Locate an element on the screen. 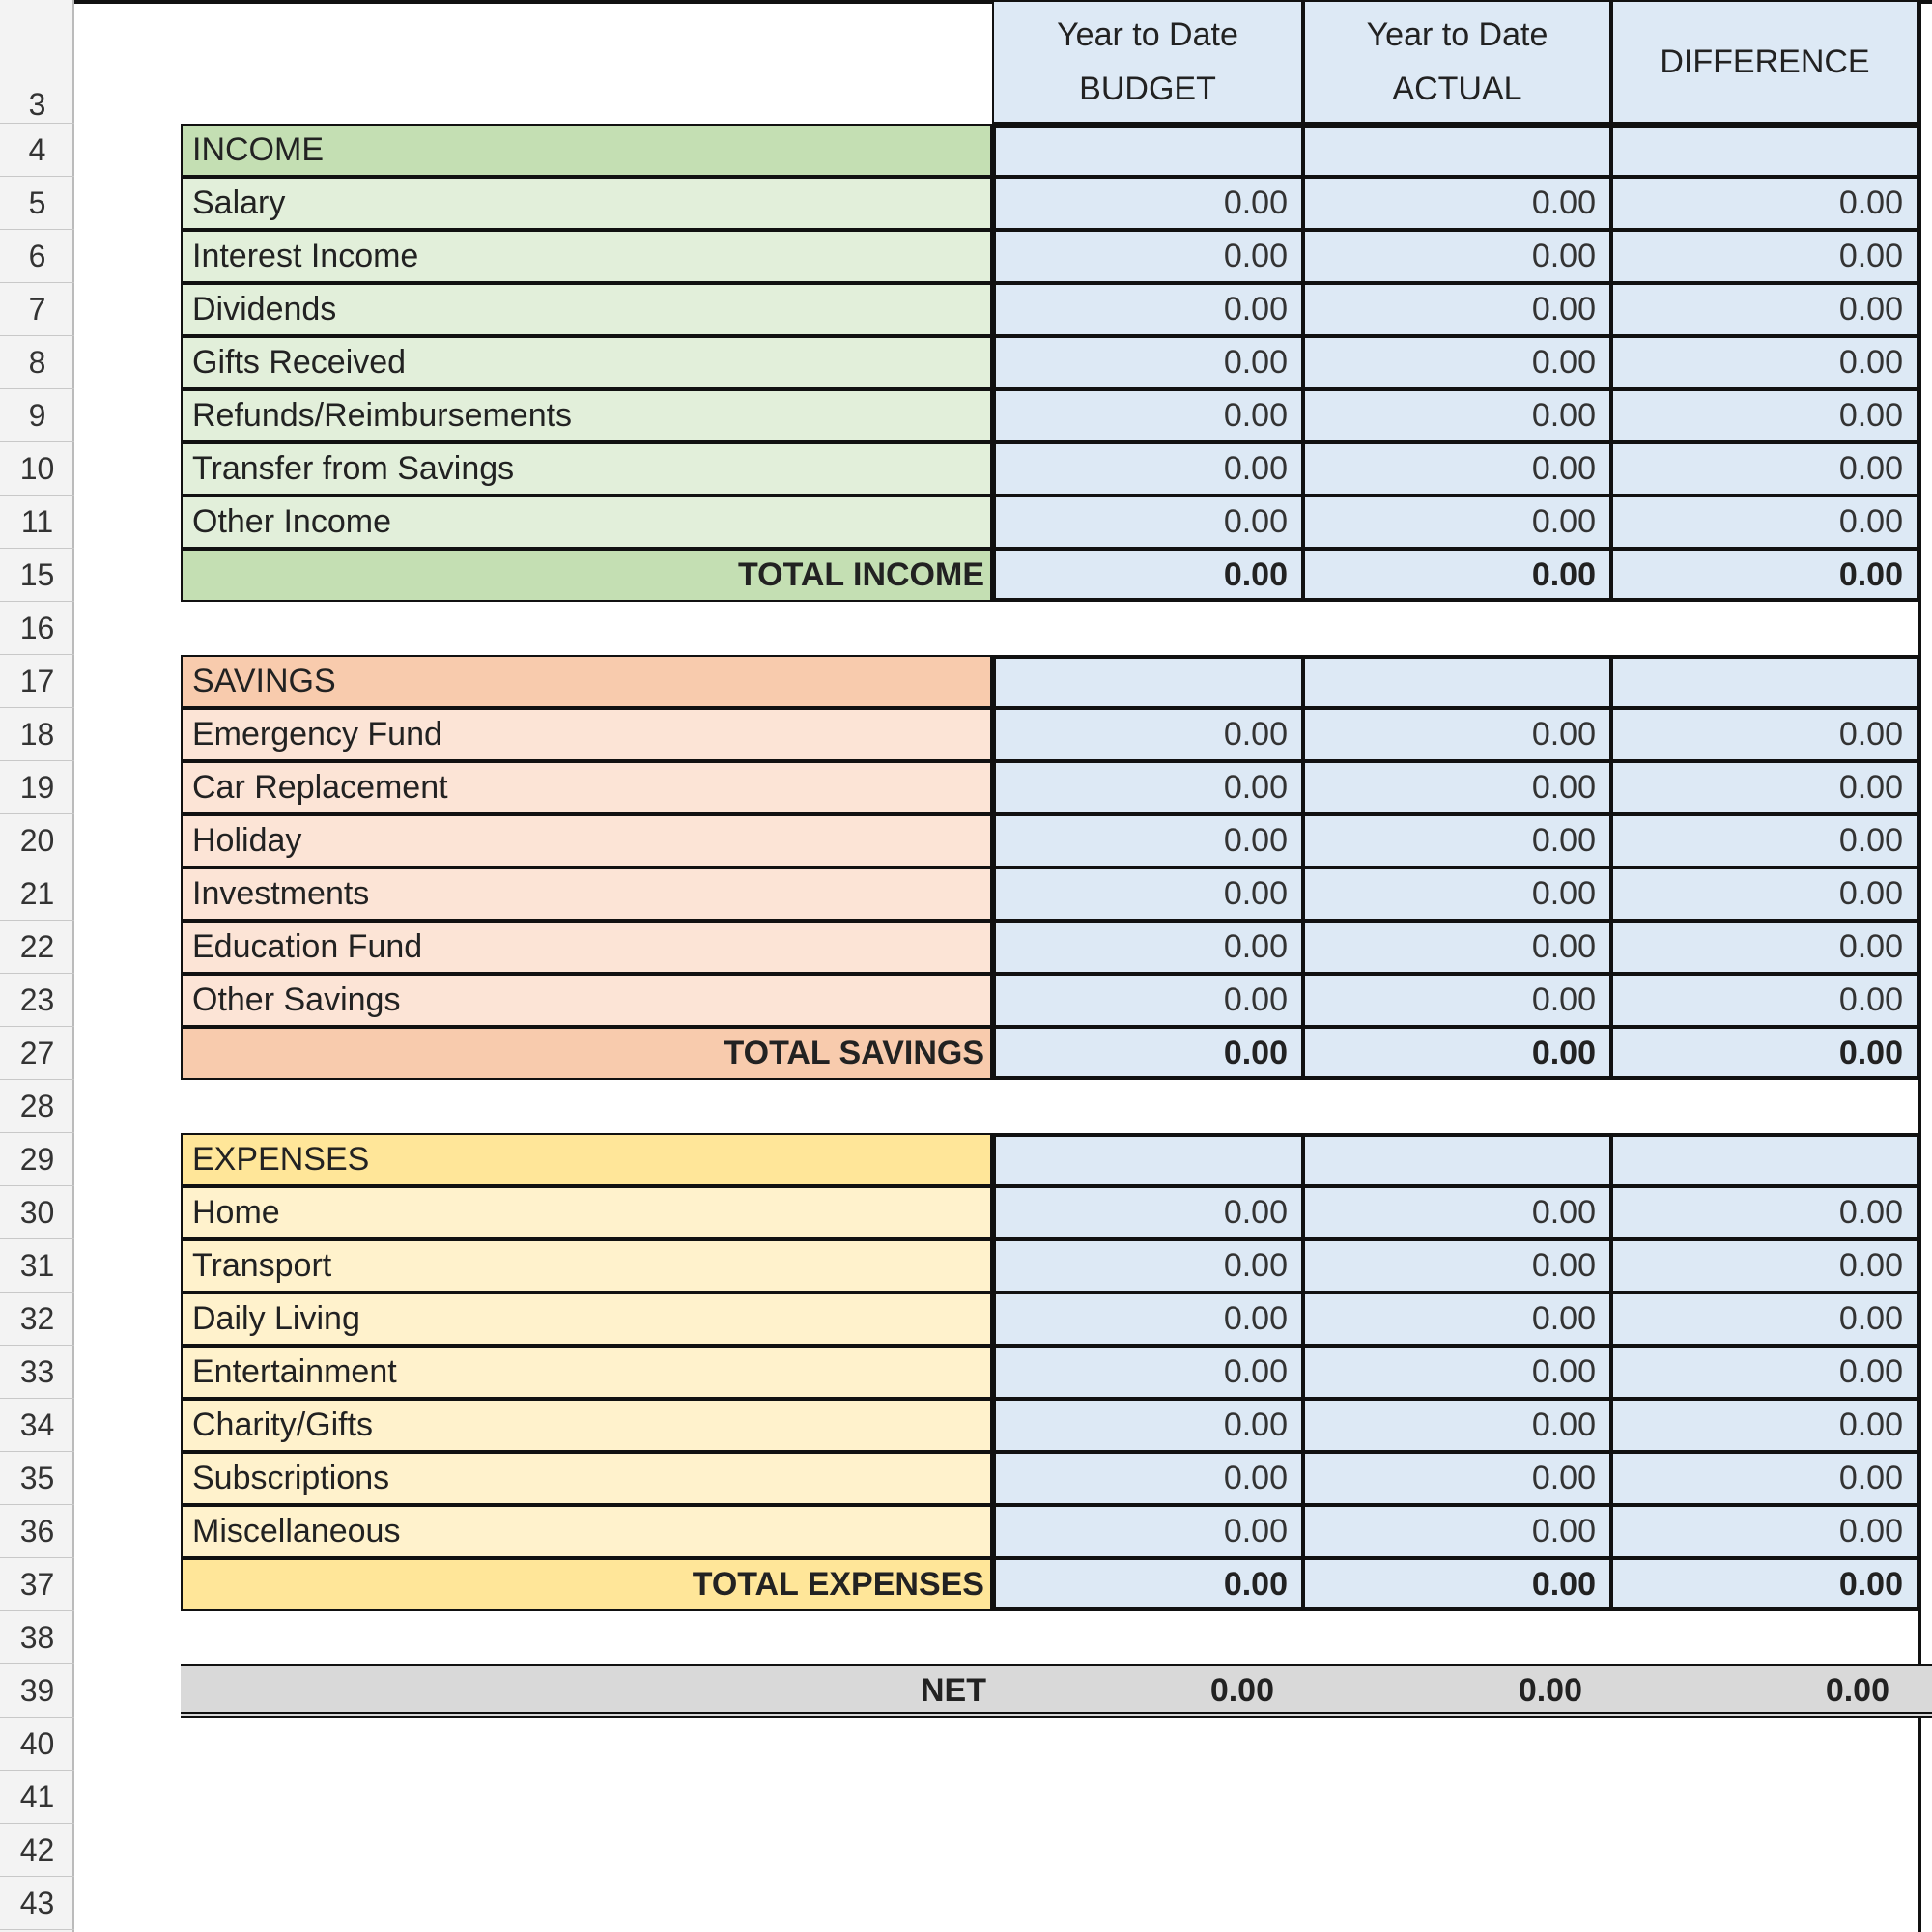 The width and height of the screenshot is (1932, 1932). row-number: 18 is located at coordinates (37, 734).